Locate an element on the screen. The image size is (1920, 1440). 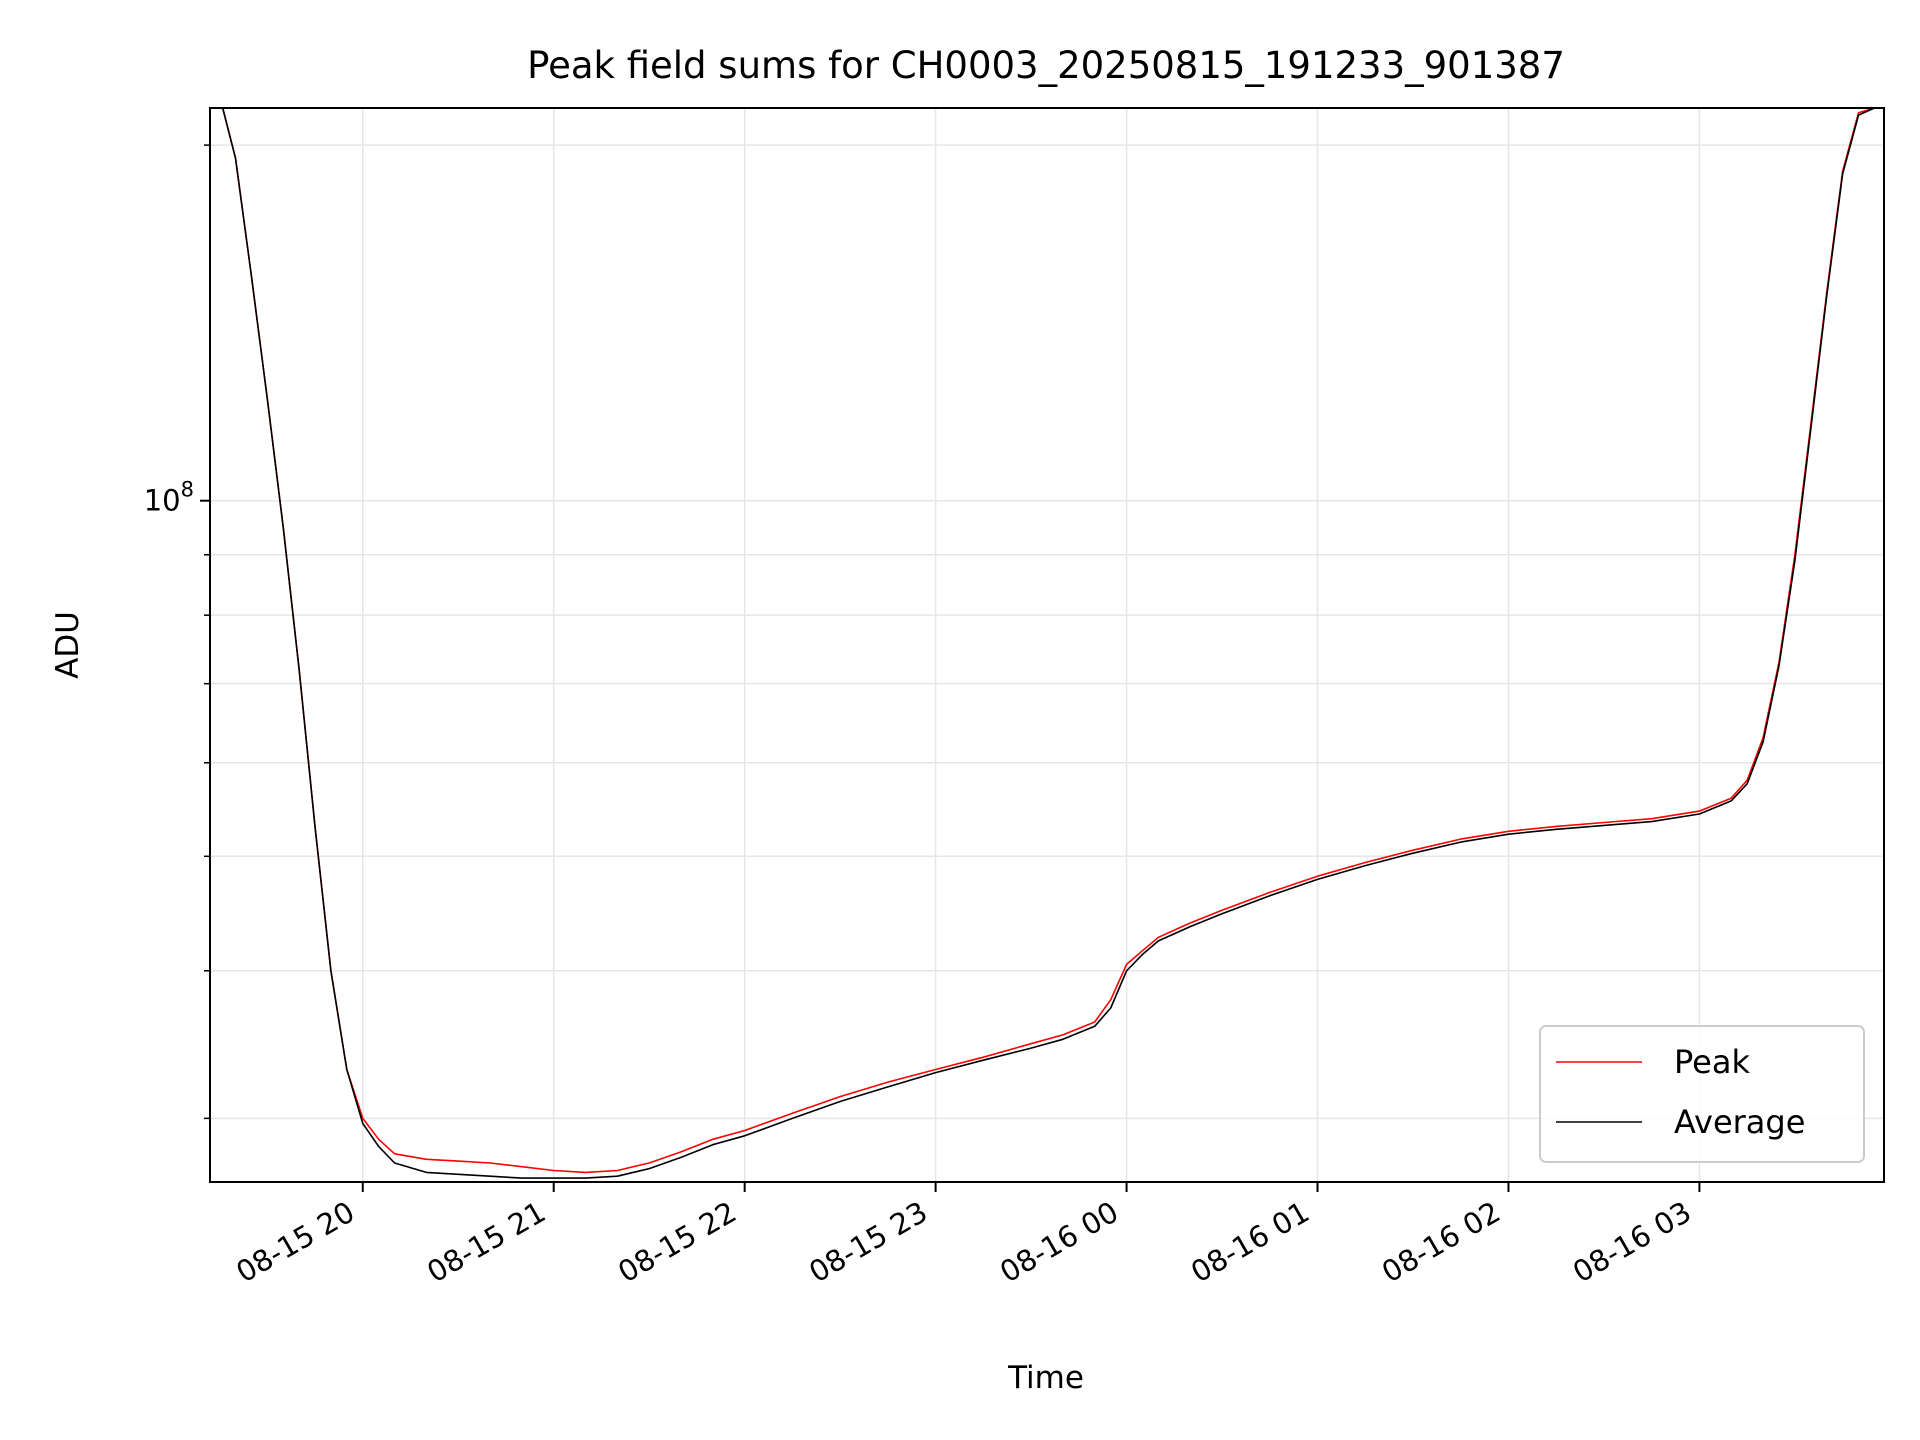
legend: Peak Average is located at coordinates (1702, 1094).